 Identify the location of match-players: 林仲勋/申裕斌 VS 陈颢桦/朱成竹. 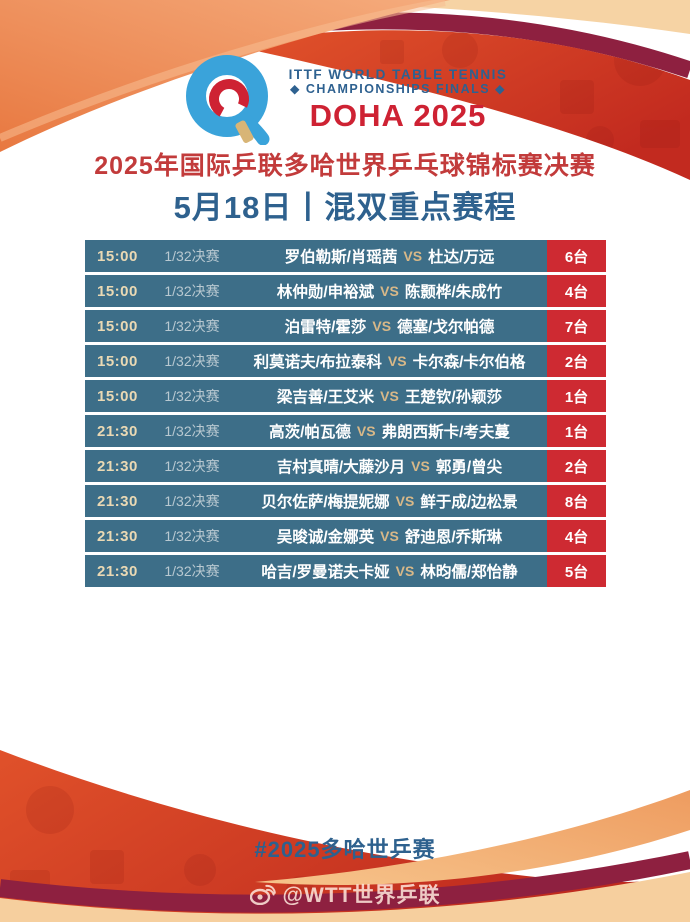
(389, 291).